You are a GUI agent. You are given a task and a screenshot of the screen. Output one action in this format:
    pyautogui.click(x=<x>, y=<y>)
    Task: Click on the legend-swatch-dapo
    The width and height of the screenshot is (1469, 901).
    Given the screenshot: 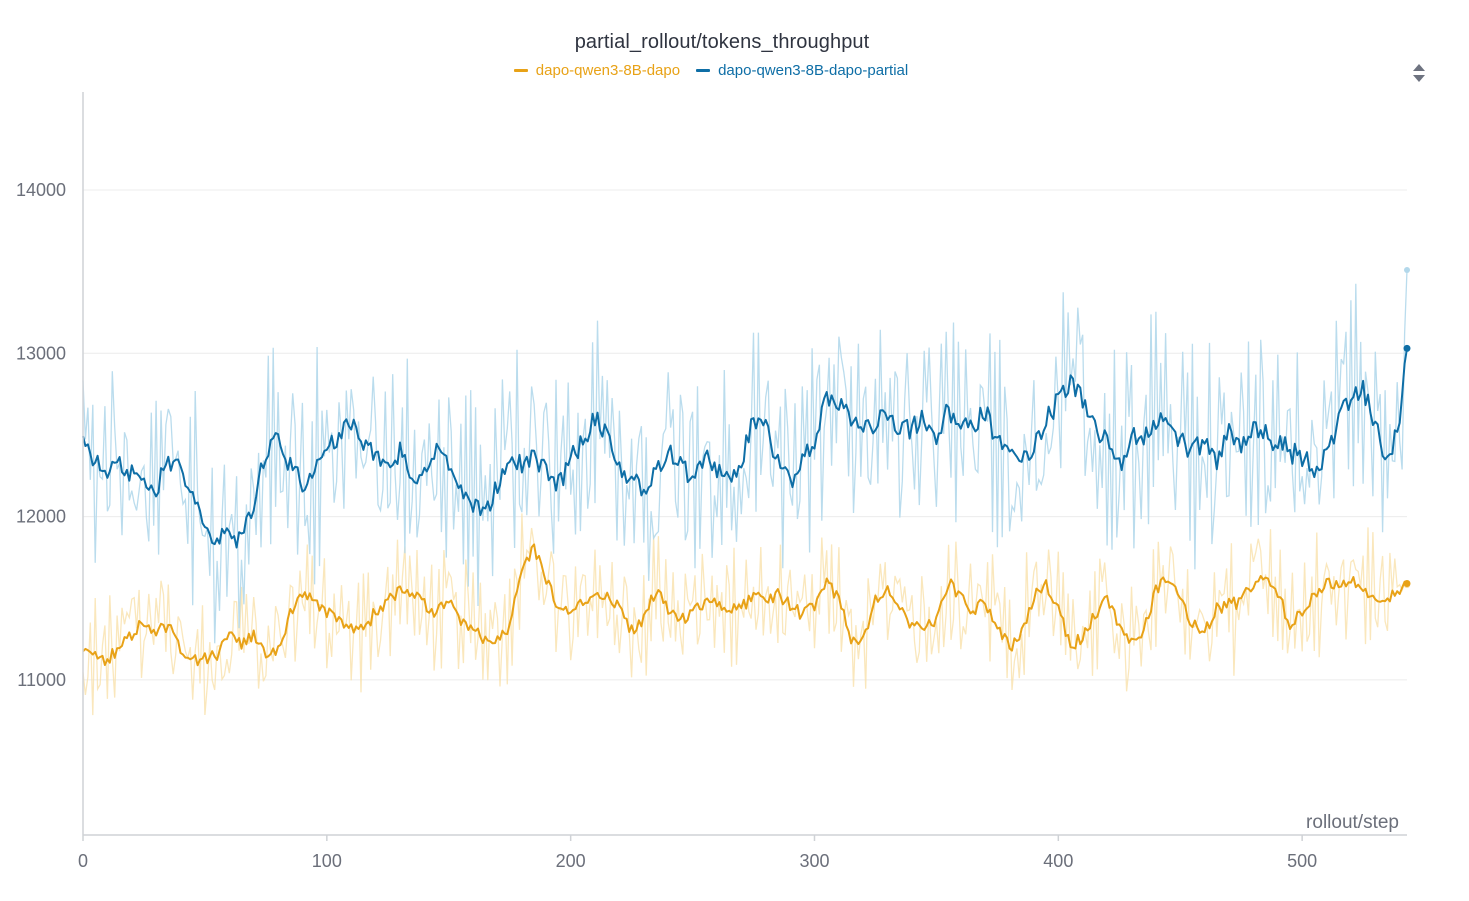 What is the action you would take?
    pyautogui.click(x=520, y=70)
    